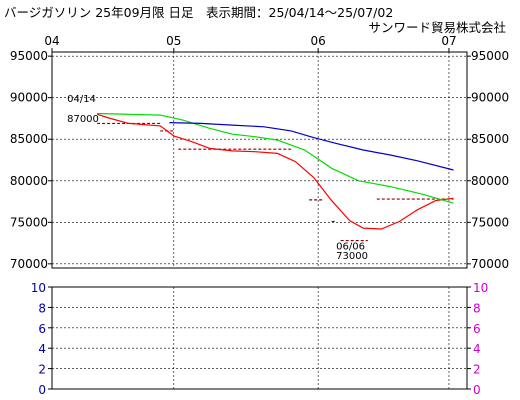 The image size is (520, 400). Describe the element at coordinates (477, 329) in the screenshot. I see `sub-y-tick-label-right: 6` at that location.